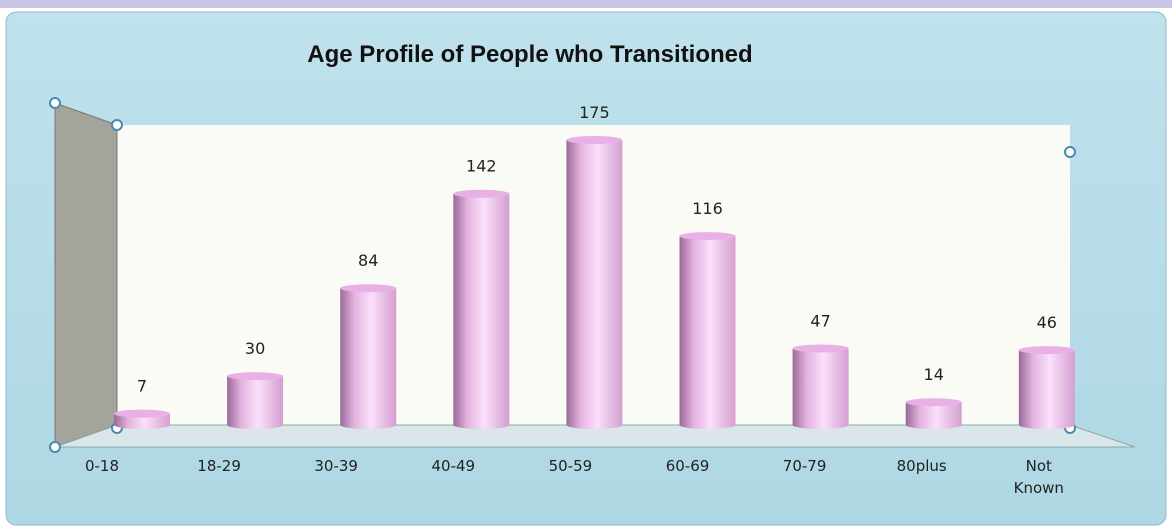 Image resolution: width=1172 pixels, height=530 pixels. I want to click on chart-title: Age Profile of People who Transitioned, so click(529, 54).